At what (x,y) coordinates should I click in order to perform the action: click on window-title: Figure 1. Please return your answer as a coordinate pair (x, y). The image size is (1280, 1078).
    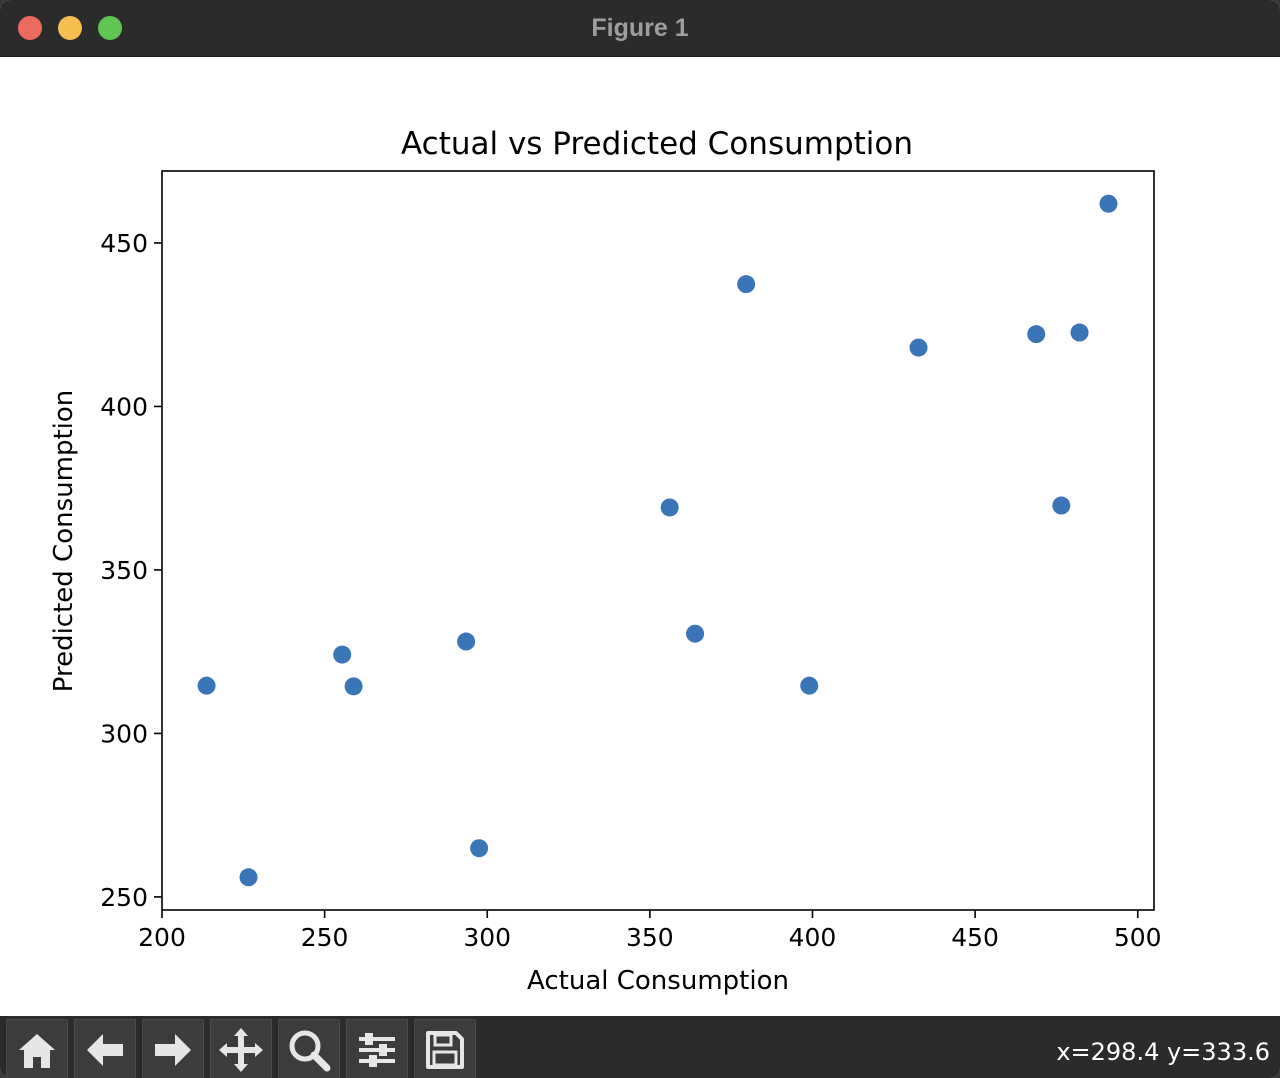
    Looking at the image, I should click on (640, 28).